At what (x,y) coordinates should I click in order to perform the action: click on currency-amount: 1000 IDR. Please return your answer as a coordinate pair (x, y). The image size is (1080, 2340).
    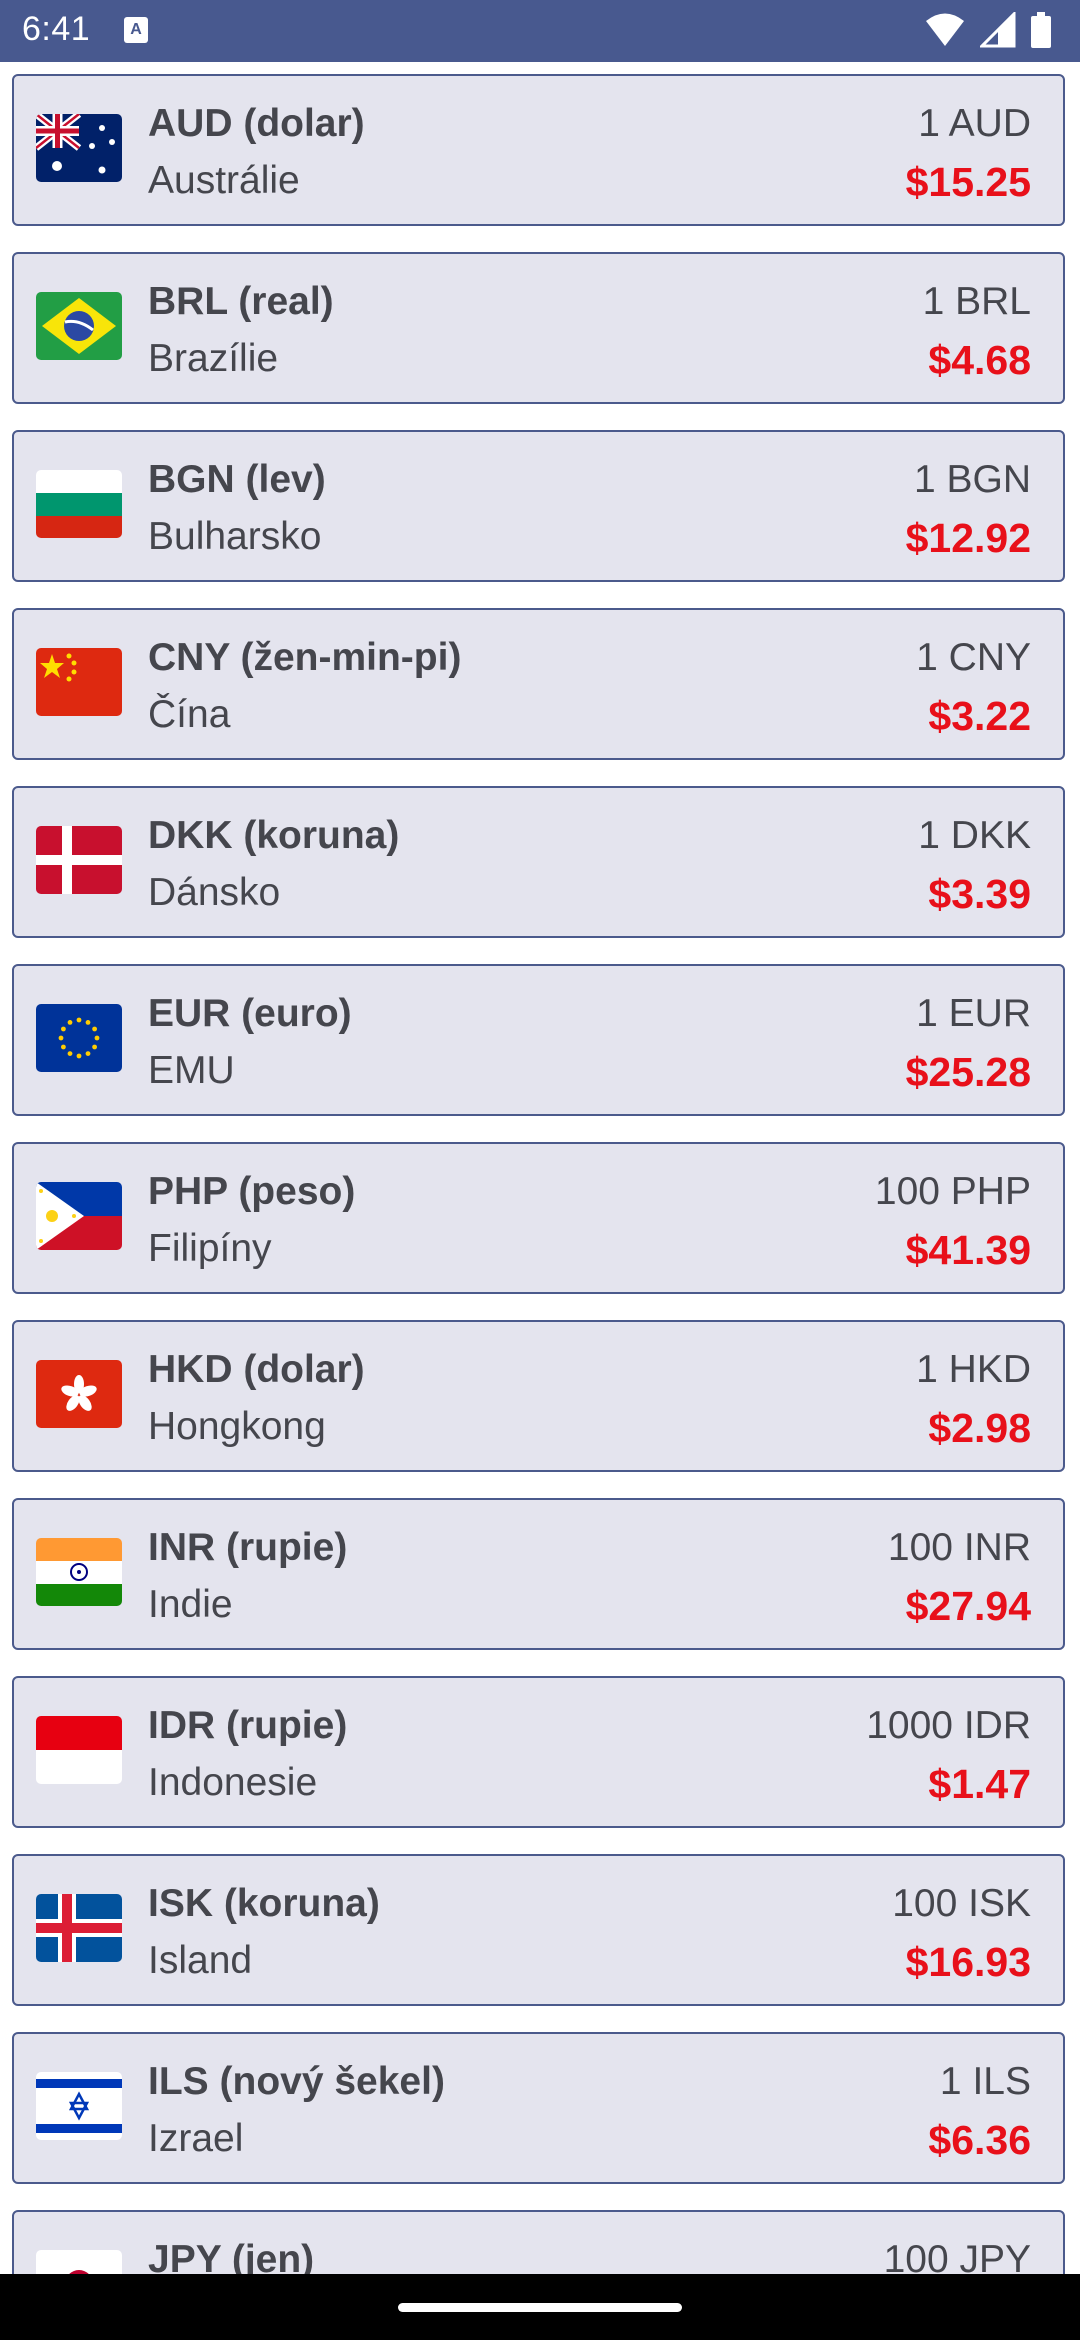
    Looking at the image, I should click on (948, 1725).